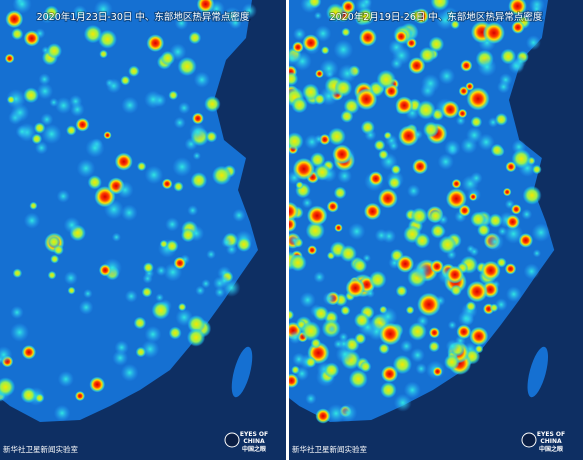 This screenshot has width=583, height=460. Describe the element at coordinates (329, 449) in the screenshot. I see `credit: 新华社卫星新闻实验室` at that location.